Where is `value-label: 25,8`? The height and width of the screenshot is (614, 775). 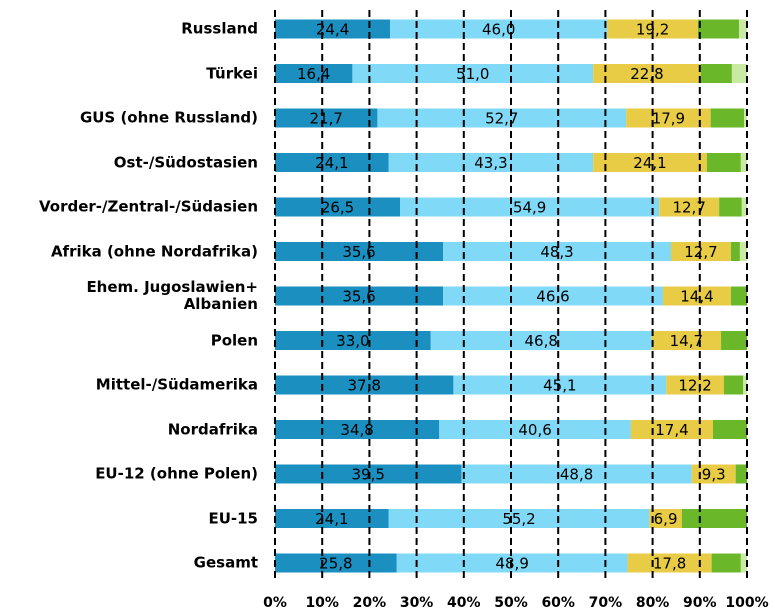 value-label: 25,8 is located at coordinates (335, 564).